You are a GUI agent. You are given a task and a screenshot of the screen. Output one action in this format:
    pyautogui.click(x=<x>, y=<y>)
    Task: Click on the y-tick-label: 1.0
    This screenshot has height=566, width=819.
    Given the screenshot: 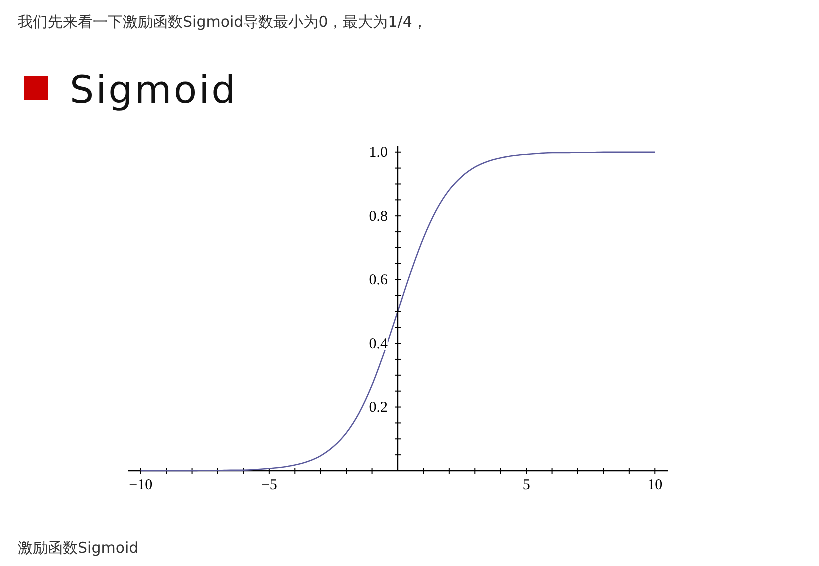 What is the action you would take?
    pyautogui.click(x=378, y=153)
    